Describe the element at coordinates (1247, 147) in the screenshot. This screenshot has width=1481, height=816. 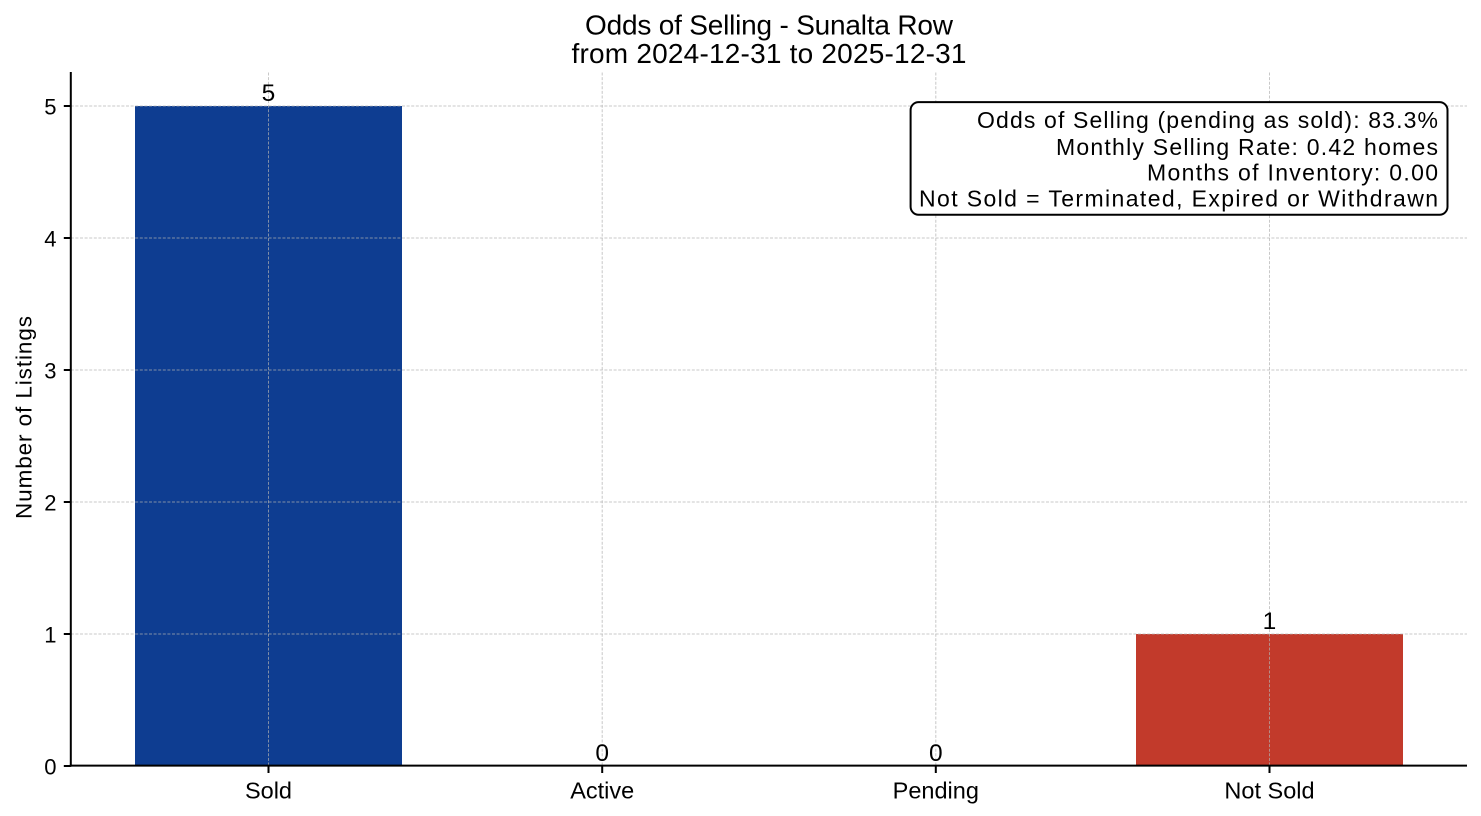
I see `svg-text:Monthly Selling Rate: 0.42 hom: Monthly Selling Rate: 0.42 homes` at that location.